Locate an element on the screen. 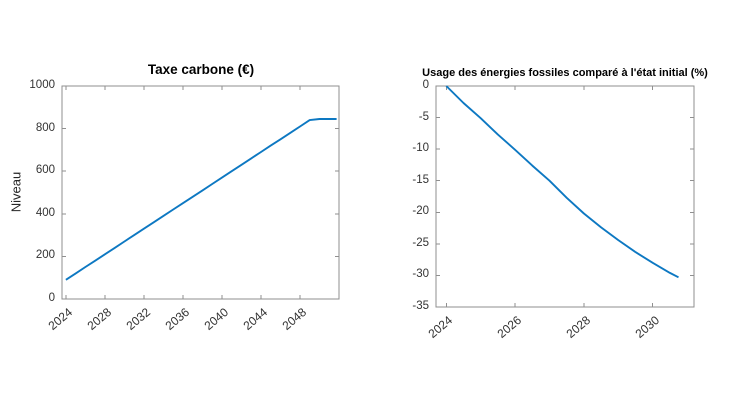 The image size is (730, 410). x-tick-label: 2026 is located at coordinates (509, 327).